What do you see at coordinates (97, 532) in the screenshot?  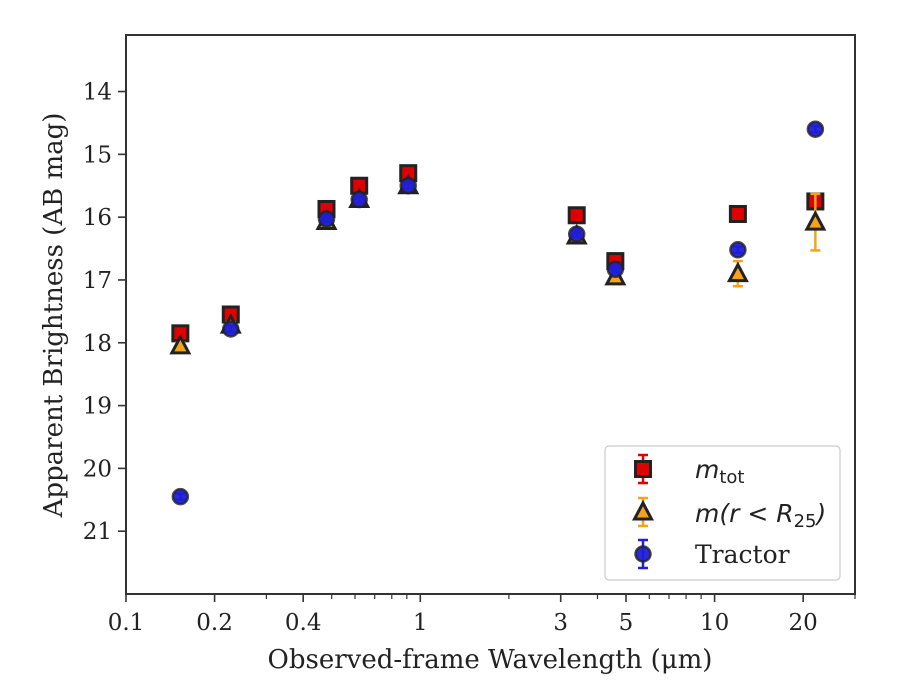 I see `y-tick-label: 21` at bounding box center [97, 532].